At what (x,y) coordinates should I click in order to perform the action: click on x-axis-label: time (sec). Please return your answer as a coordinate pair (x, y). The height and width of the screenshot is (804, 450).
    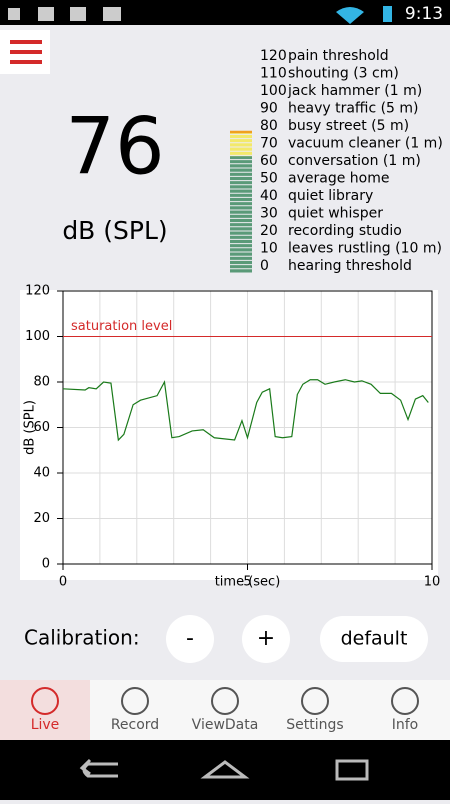
    Looking at the image, I should click on (248, 582).